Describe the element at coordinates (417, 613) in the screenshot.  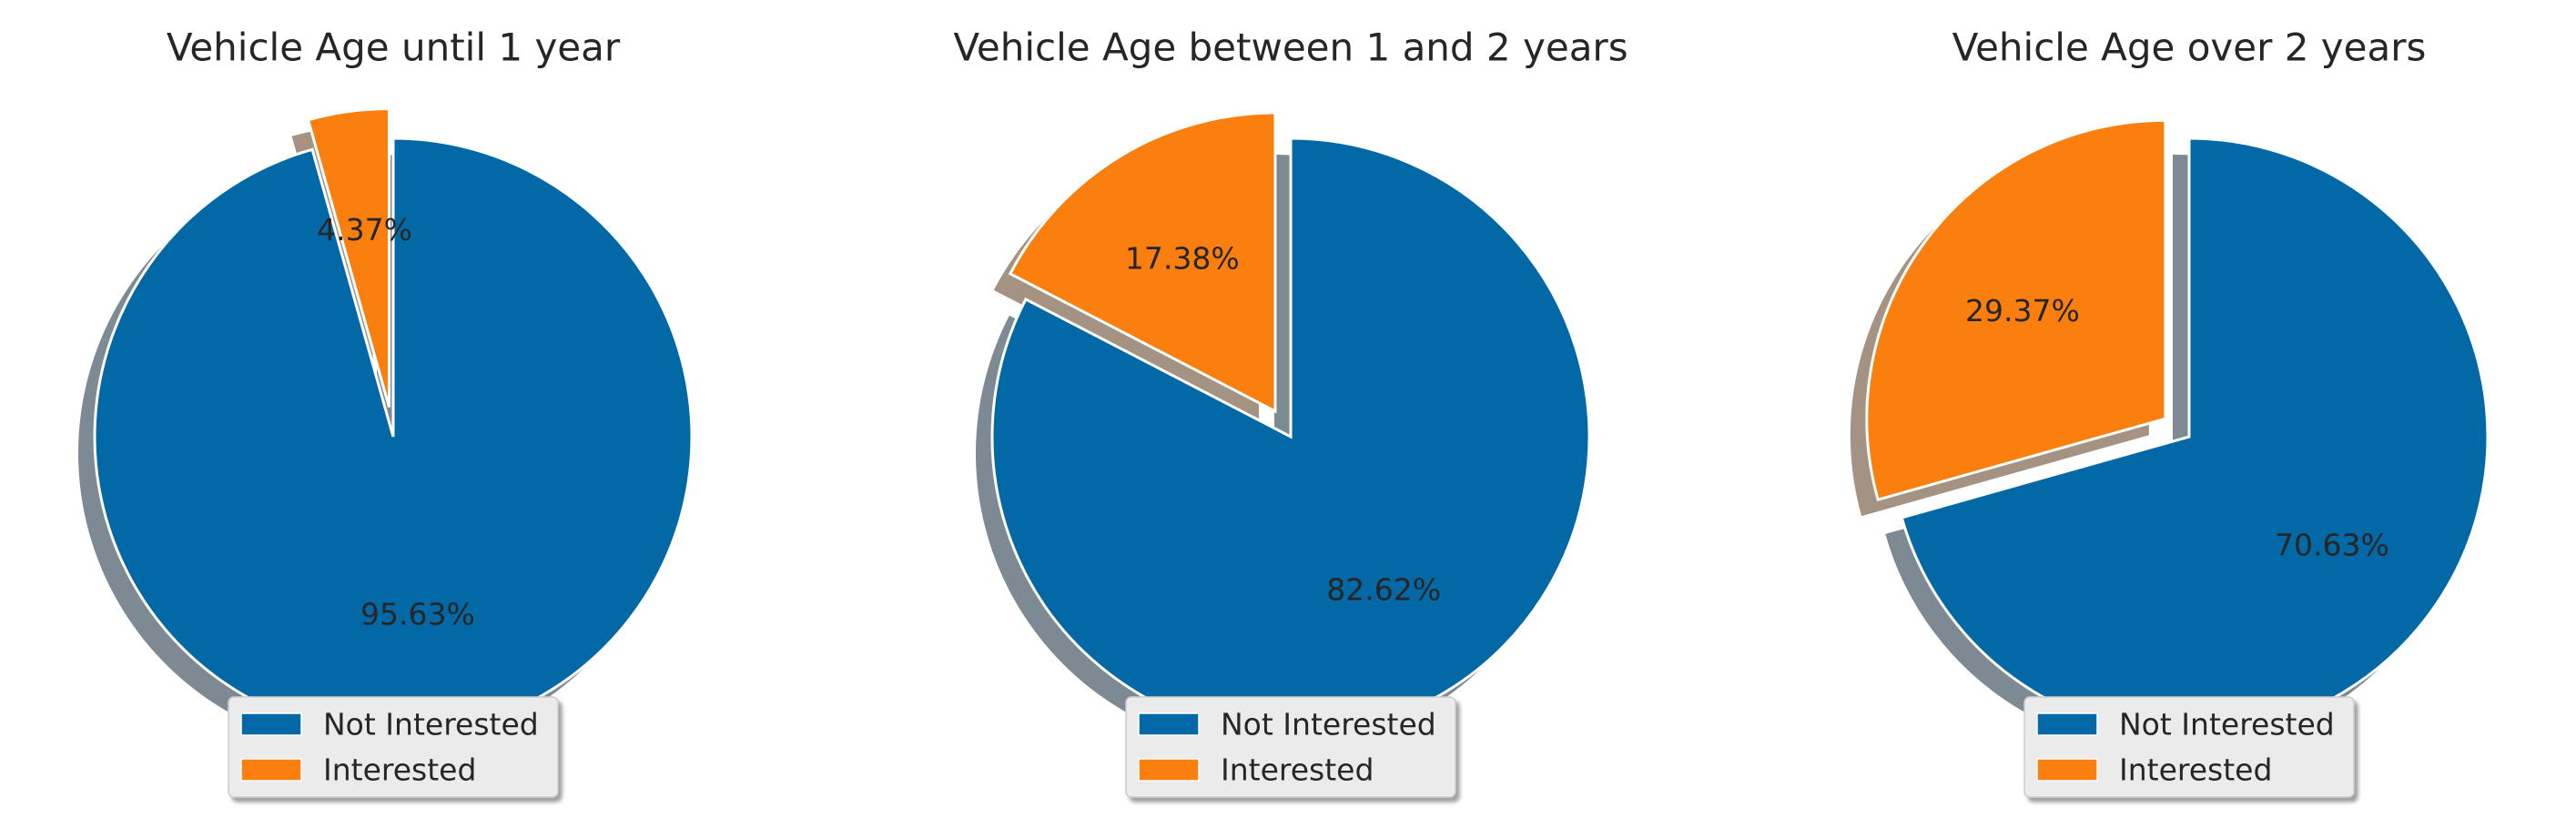
I see `pie-value-label: 95.63%` at that location.